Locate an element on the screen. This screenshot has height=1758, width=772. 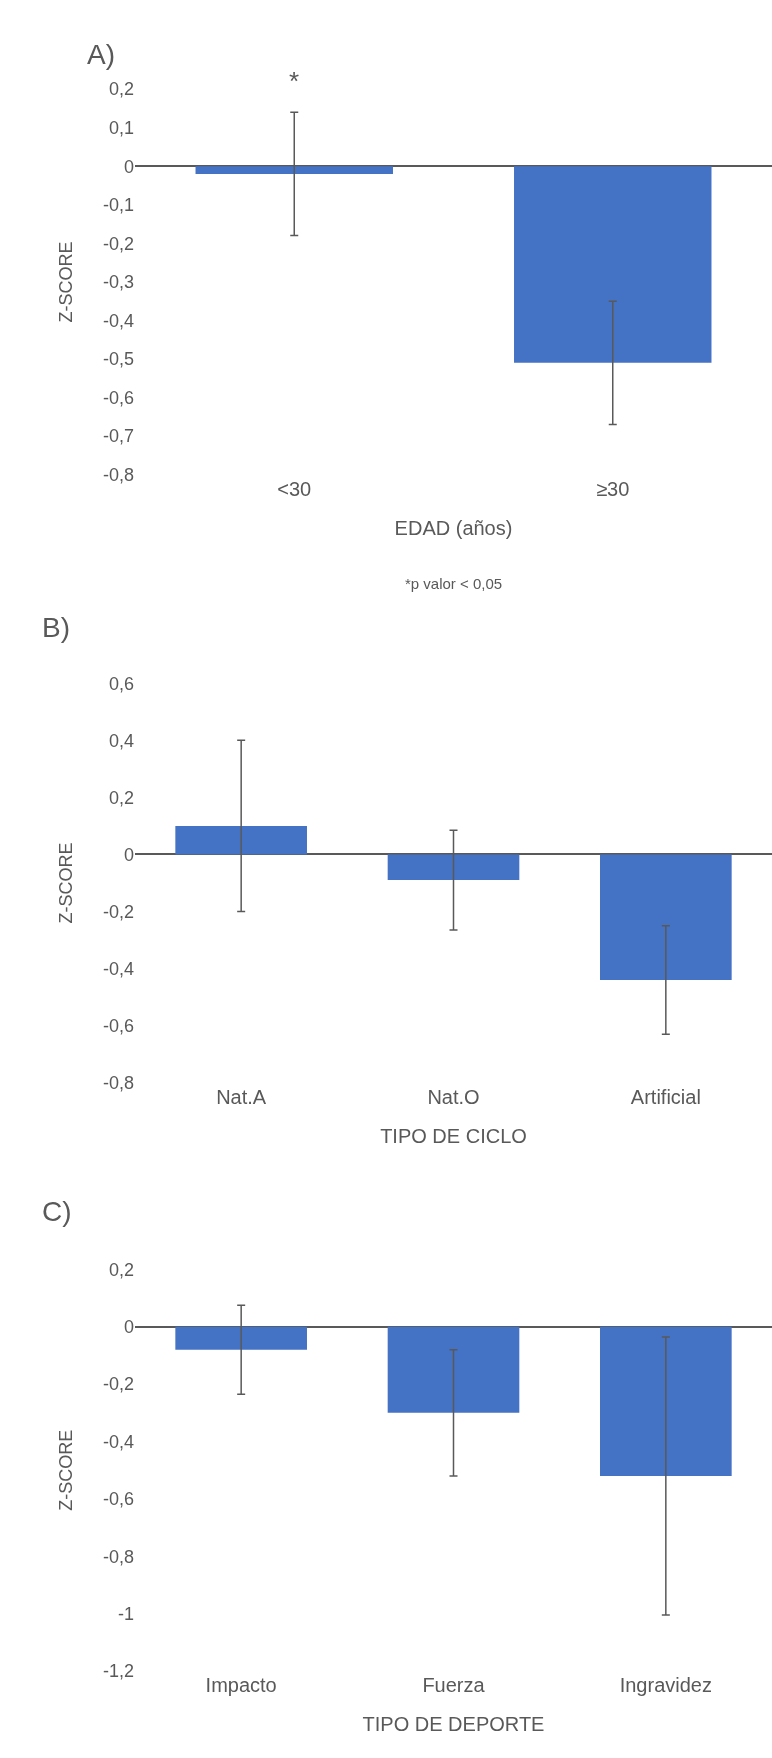
x-tick-label: Fuerza is located at coordinates (454, 1684).